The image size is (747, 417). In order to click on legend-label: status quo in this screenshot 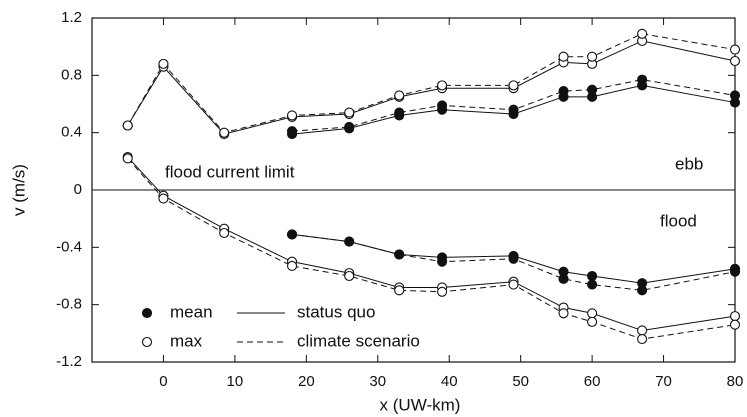, I will do `click(336, 311)`.